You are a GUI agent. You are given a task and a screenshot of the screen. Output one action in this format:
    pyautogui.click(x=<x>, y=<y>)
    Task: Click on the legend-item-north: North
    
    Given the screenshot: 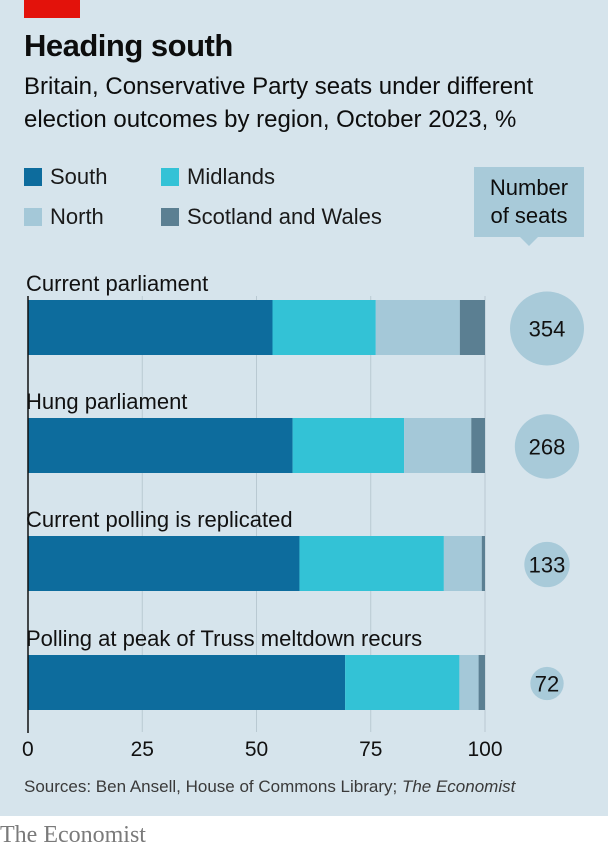 What is the action you would take?
    pyautogui.click(x=64, y=217)
    